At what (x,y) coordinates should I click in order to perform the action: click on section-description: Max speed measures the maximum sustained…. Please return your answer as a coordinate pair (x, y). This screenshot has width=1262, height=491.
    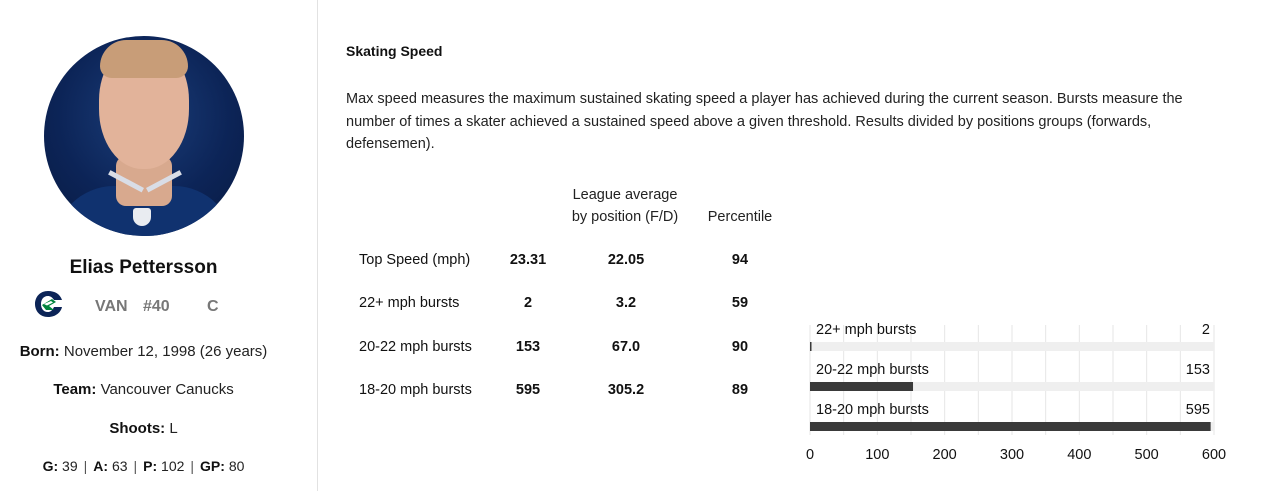
    Looking at the image, I should click on (764, 121).